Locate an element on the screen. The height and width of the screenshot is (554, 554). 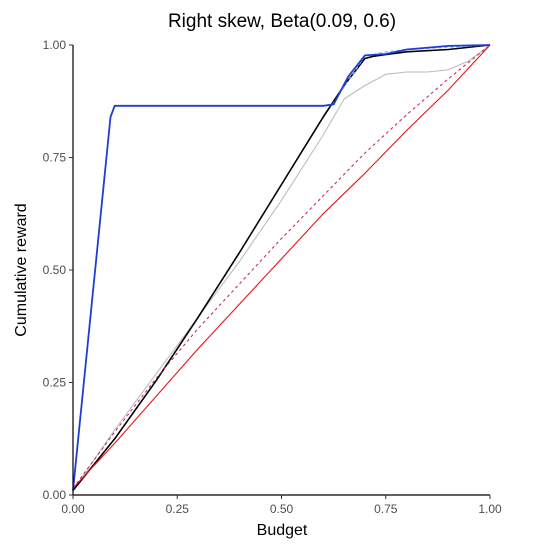
y-tick-label: 1.00 is located at coordinates (55, 45).